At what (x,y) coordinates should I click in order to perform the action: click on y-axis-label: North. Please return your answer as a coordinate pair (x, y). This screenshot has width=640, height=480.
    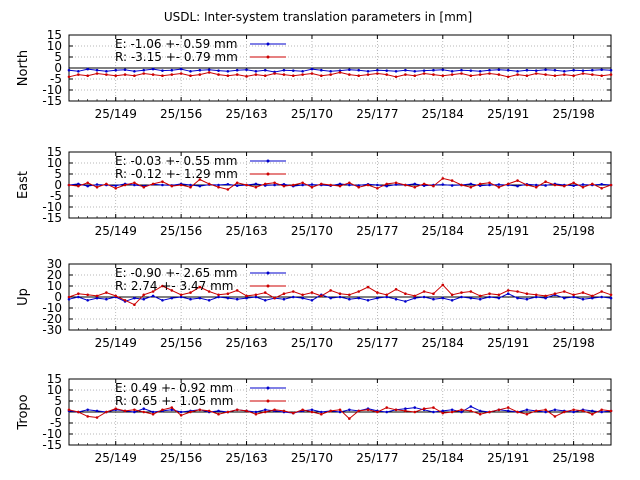
    Looking at the image, I should click on (23, 68).